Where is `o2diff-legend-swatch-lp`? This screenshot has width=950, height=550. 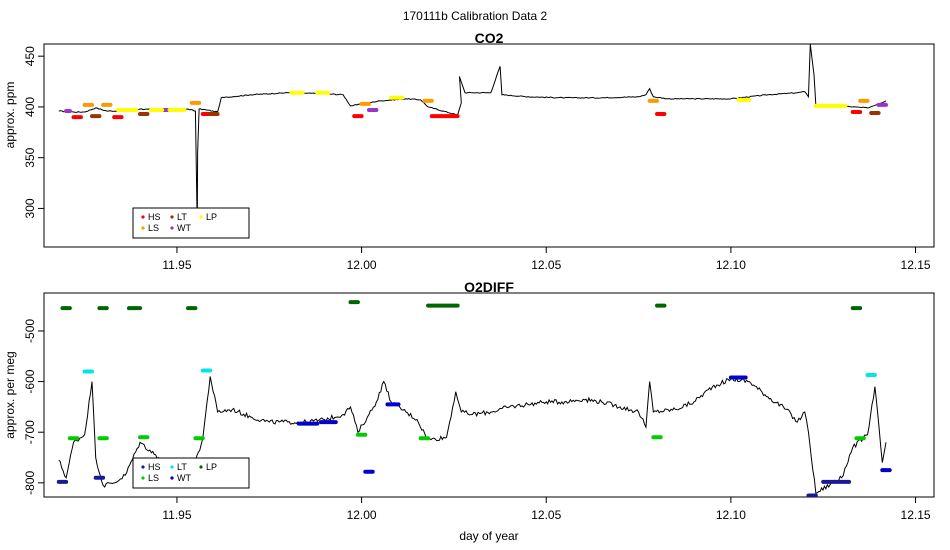
o2diff-legend-swatch-lp is located at coordinates (201, 467).